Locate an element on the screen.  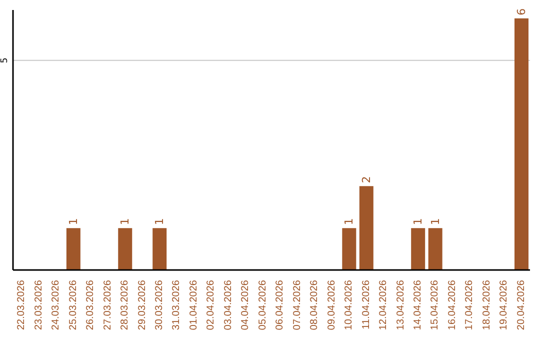
x-tick-label: 31.03.2026 is located at coordinates (176, 305).